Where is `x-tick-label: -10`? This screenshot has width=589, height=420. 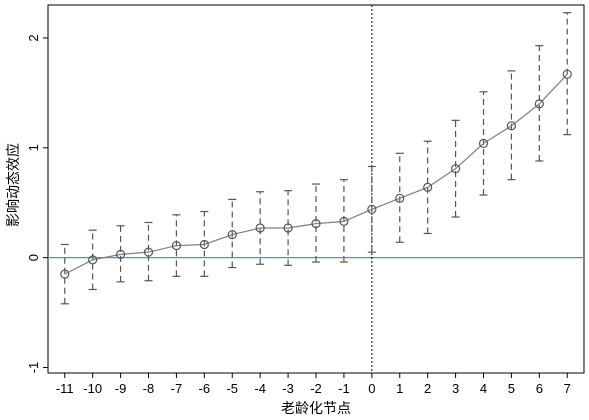 x-tick-label: -10 is located at coordinates (92, 388).